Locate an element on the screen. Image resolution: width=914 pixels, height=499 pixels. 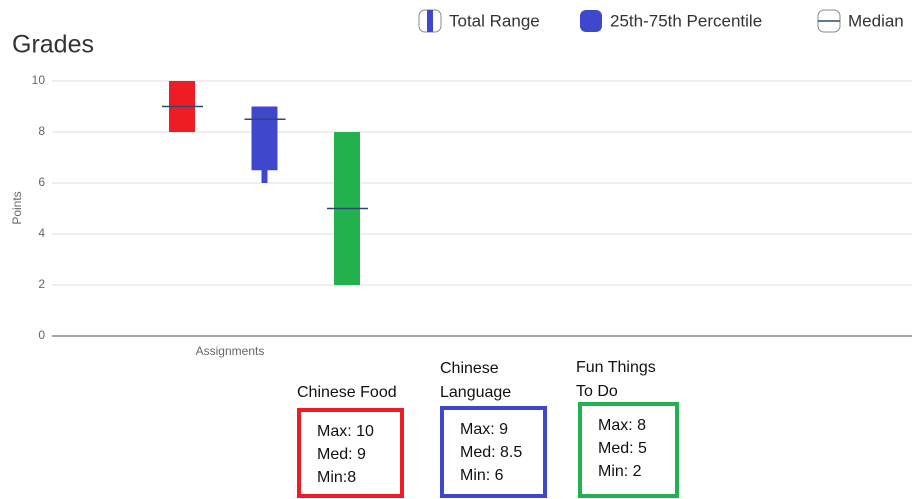
legend-icon-box is located at coordinates (591, 21).